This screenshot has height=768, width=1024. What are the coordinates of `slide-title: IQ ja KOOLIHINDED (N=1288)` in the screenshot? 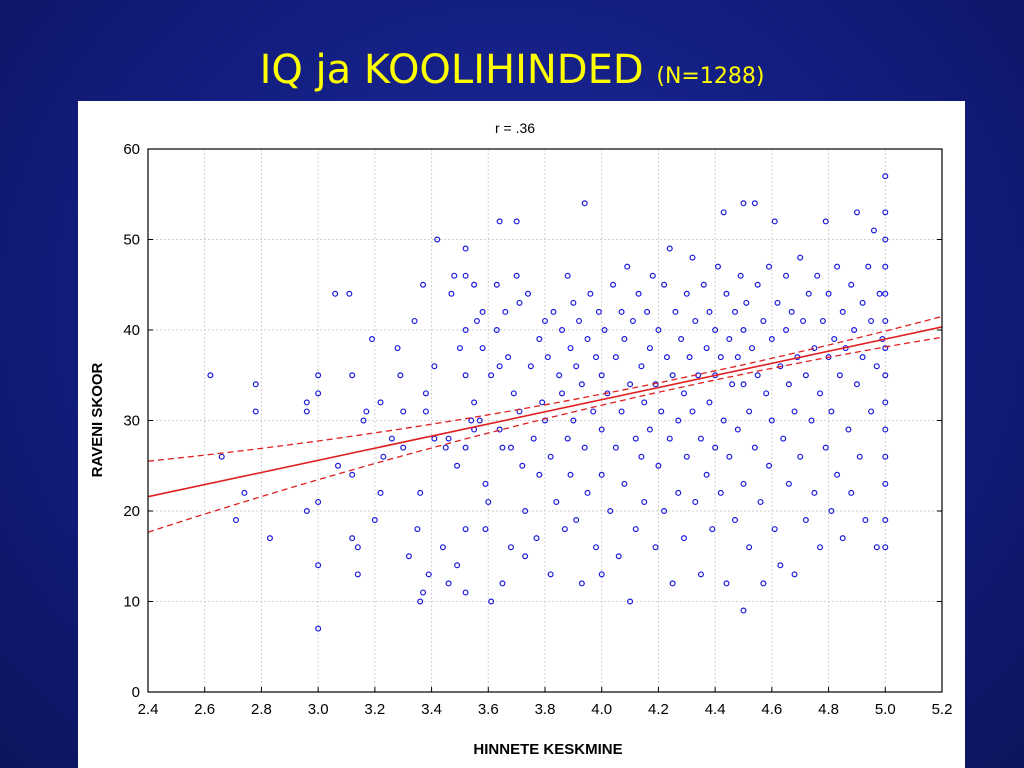 It's located at (512, 73).